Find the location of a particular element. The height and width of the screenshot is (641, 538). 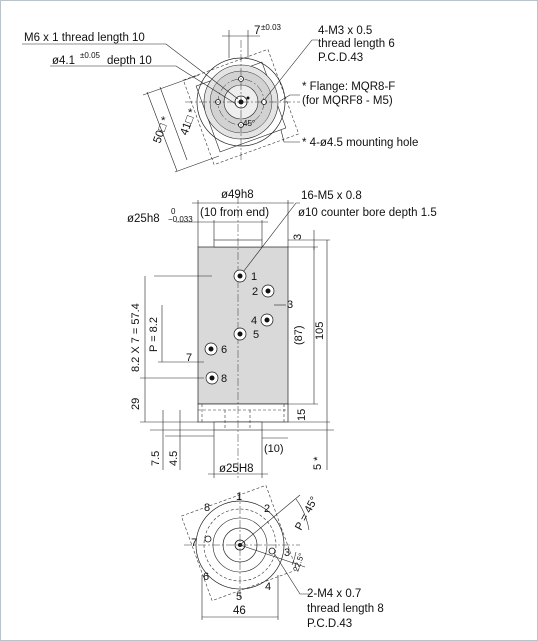

label-dim-105: 105 is located at coordinates (320, 331).